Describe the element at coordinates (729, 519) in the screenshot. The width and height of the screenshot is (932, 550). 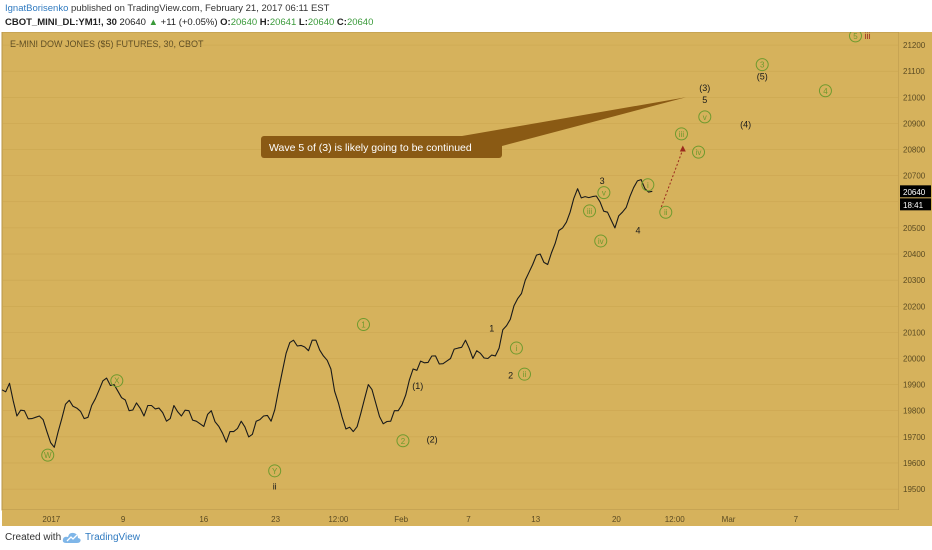
I see `x-tick-label: Mar` at that location.